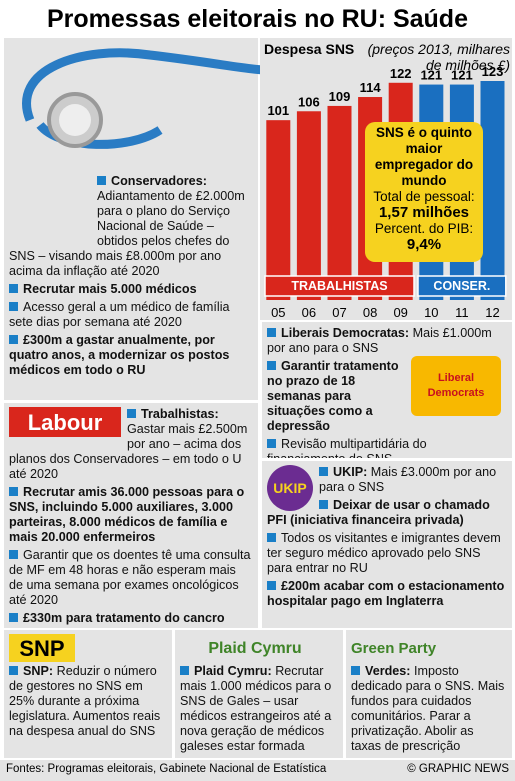 Image resolution: width=515 pixels, height=781 pixels. Describe the element at coordinates (456, 386) in the screenshot. I see `party-logo: Liberal Democrats` at that location.